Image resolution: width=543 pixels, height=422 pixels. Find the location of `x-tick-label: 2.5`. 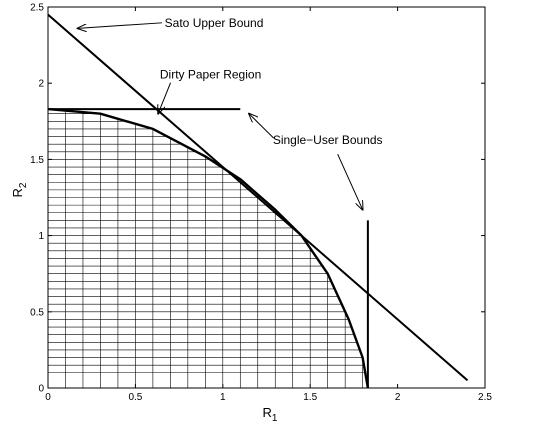

x-tick-label: 2.5 is located at coordinates (485, 397).